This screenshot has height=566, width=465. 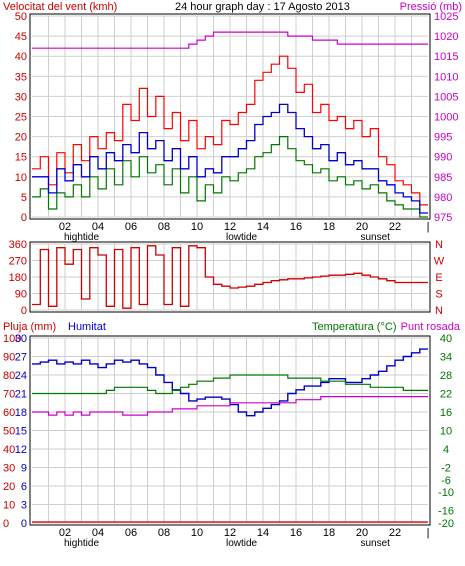 I want to click on rain-y-tick-label: 60, so click(x=9, y=413).